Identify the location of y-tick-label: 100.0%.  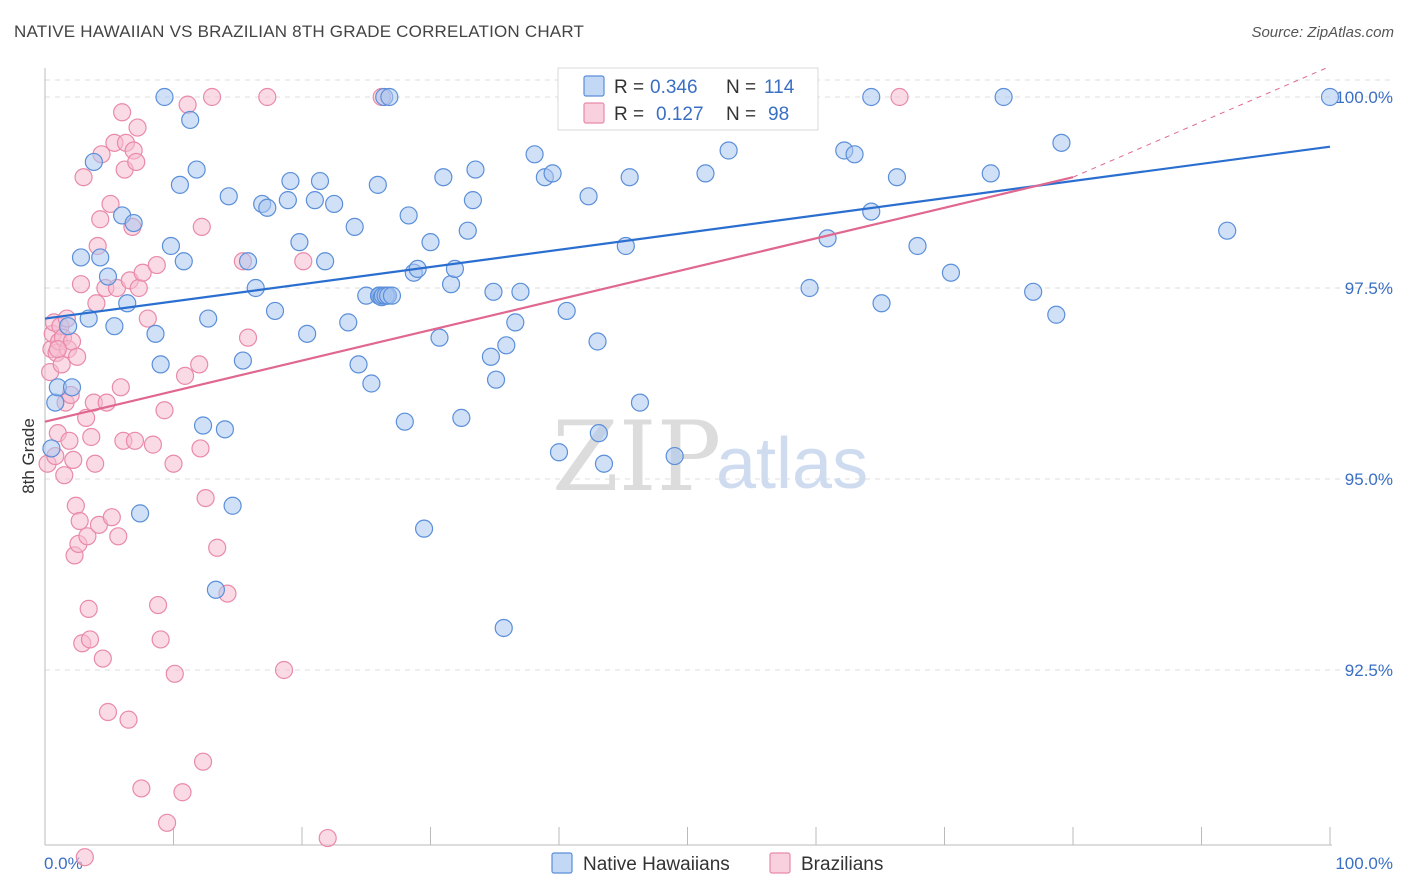
(1364, 97).